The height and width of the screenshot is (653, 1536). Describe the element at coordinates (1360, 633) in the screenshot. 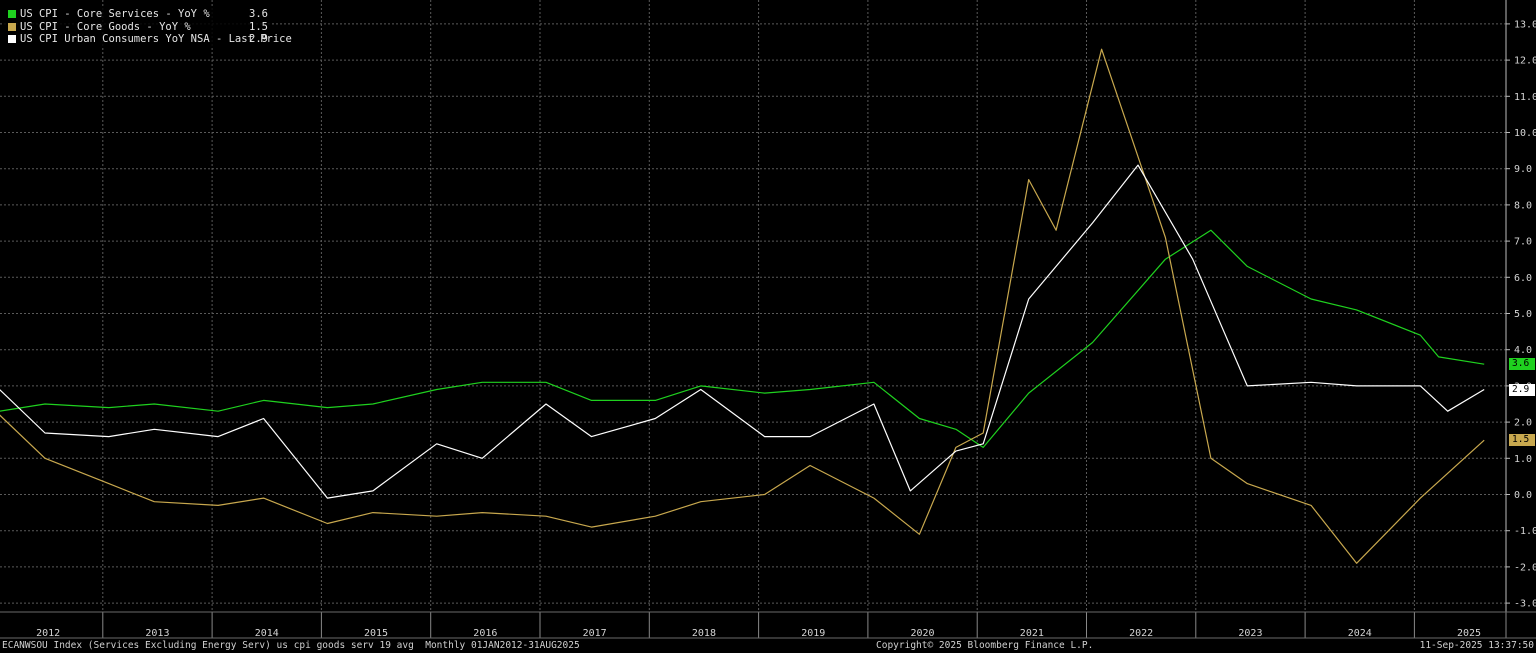

I see `x-tick-label: 2024` at that location.